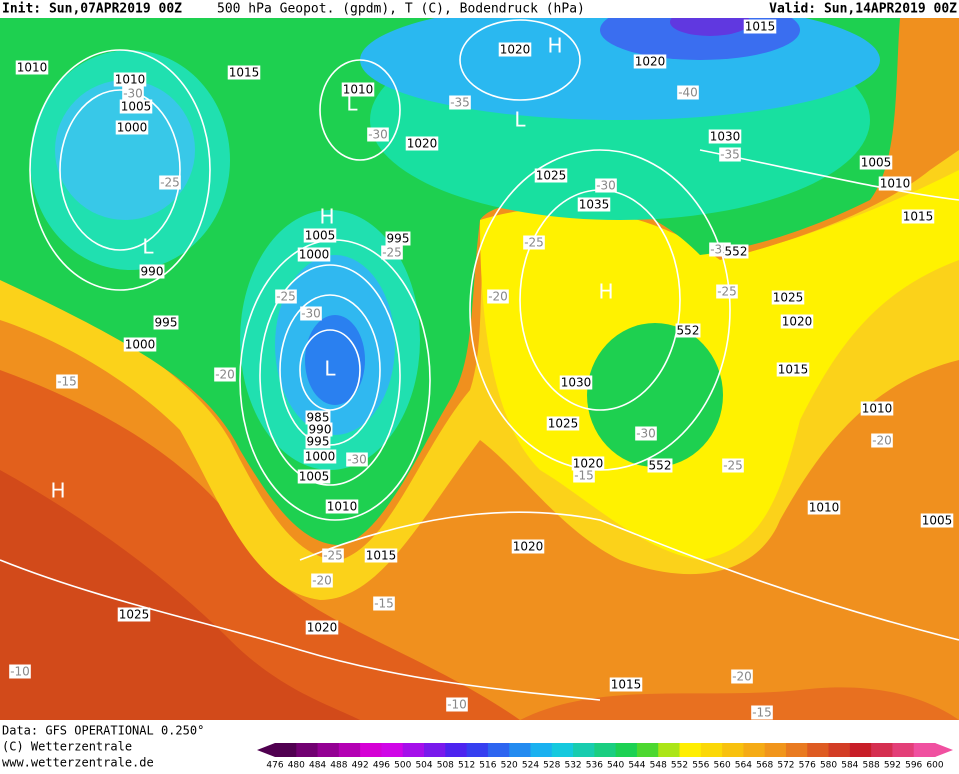 This screenshot has height=774, width=959. Describe the element at coordinates (743, 766) in the screenshot. I see `colorbar-label: 564` at that location.